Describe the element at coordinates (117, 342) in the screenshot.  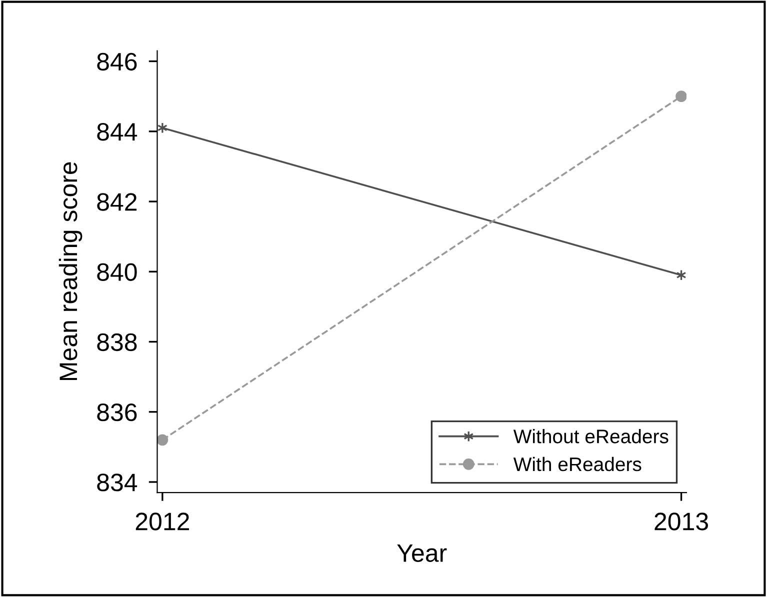
I see `y-tick-label: 838` at that location.